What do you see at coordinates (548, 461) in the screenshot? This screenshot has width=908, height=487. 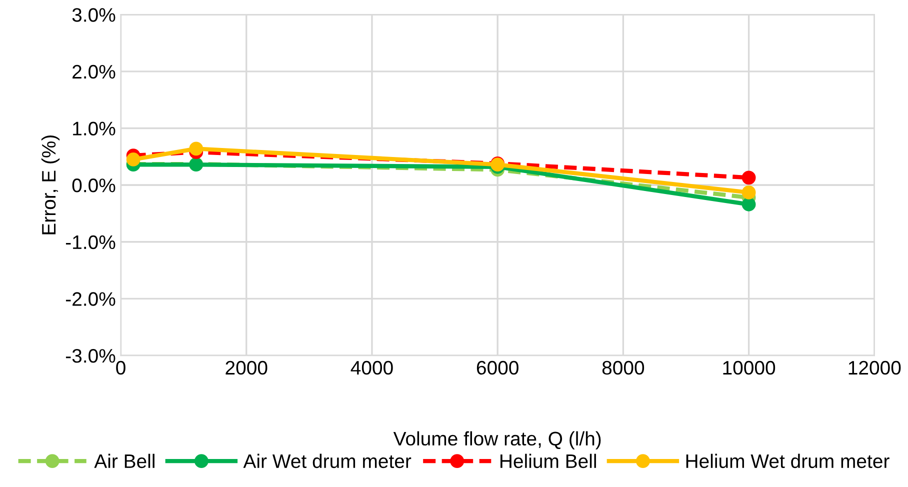 I see `legend-label: Helium Bell` at bounding box center [548, 461].